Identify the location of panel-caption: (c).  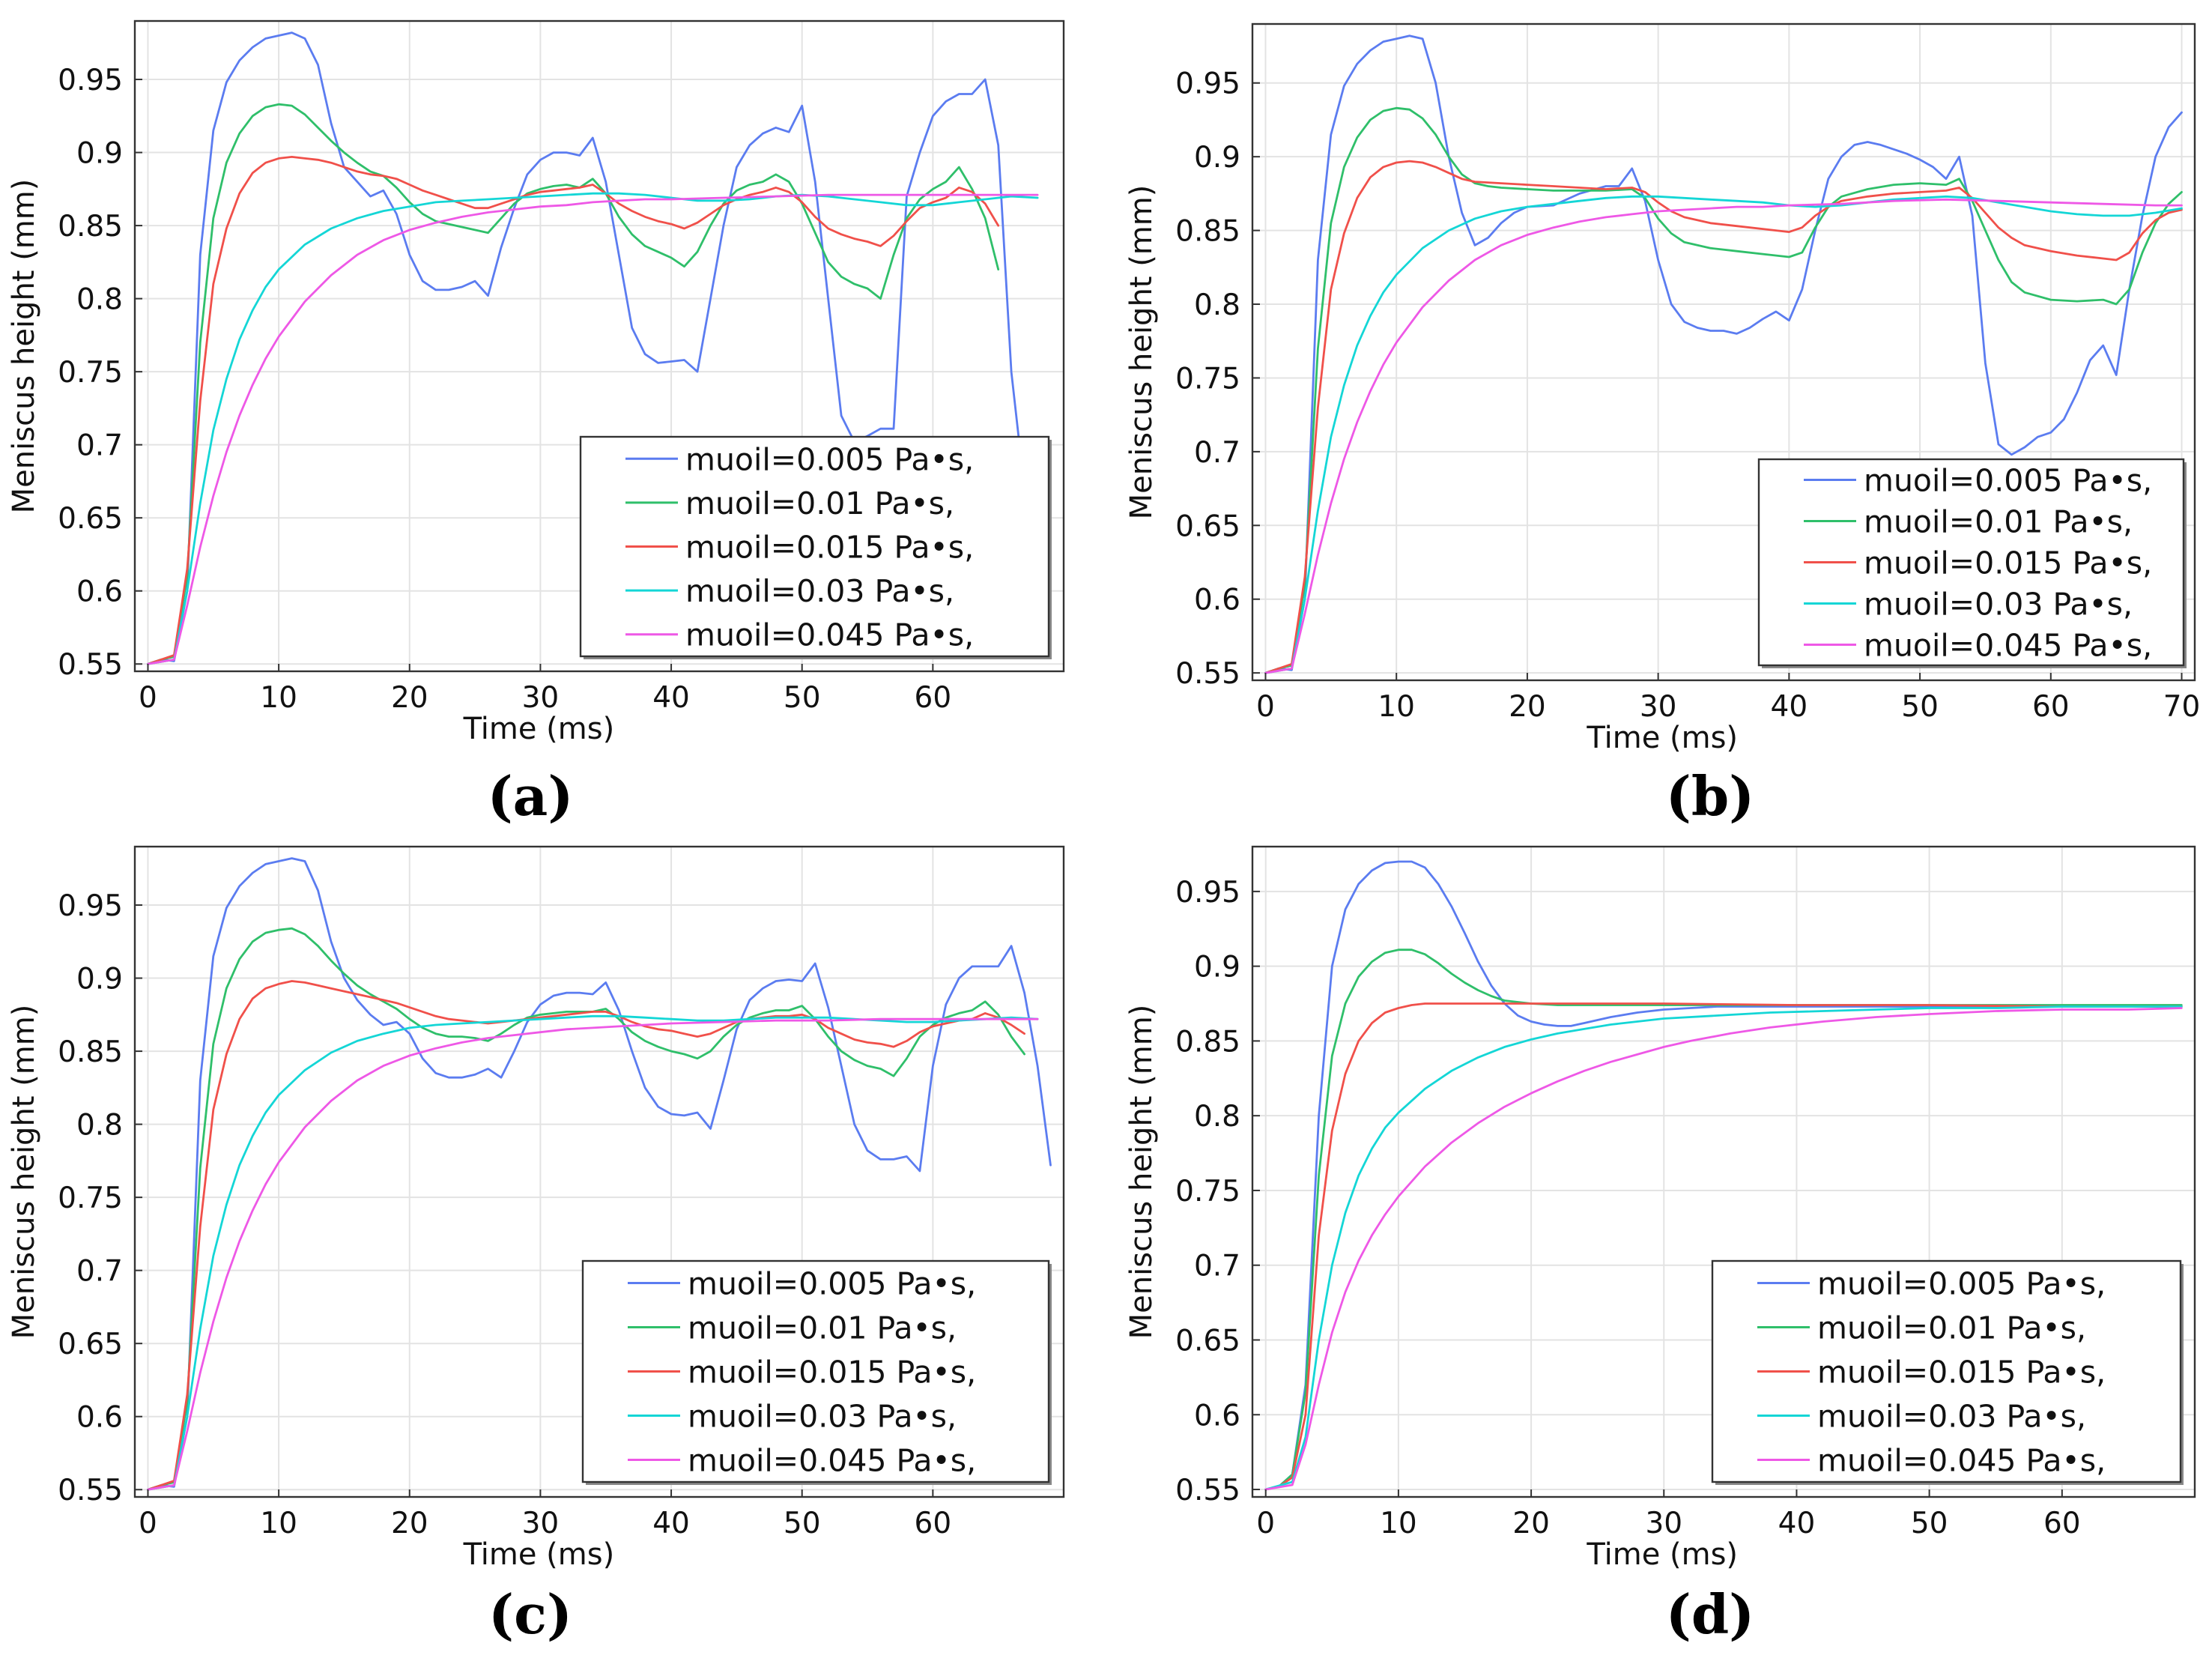
(530, 1614).